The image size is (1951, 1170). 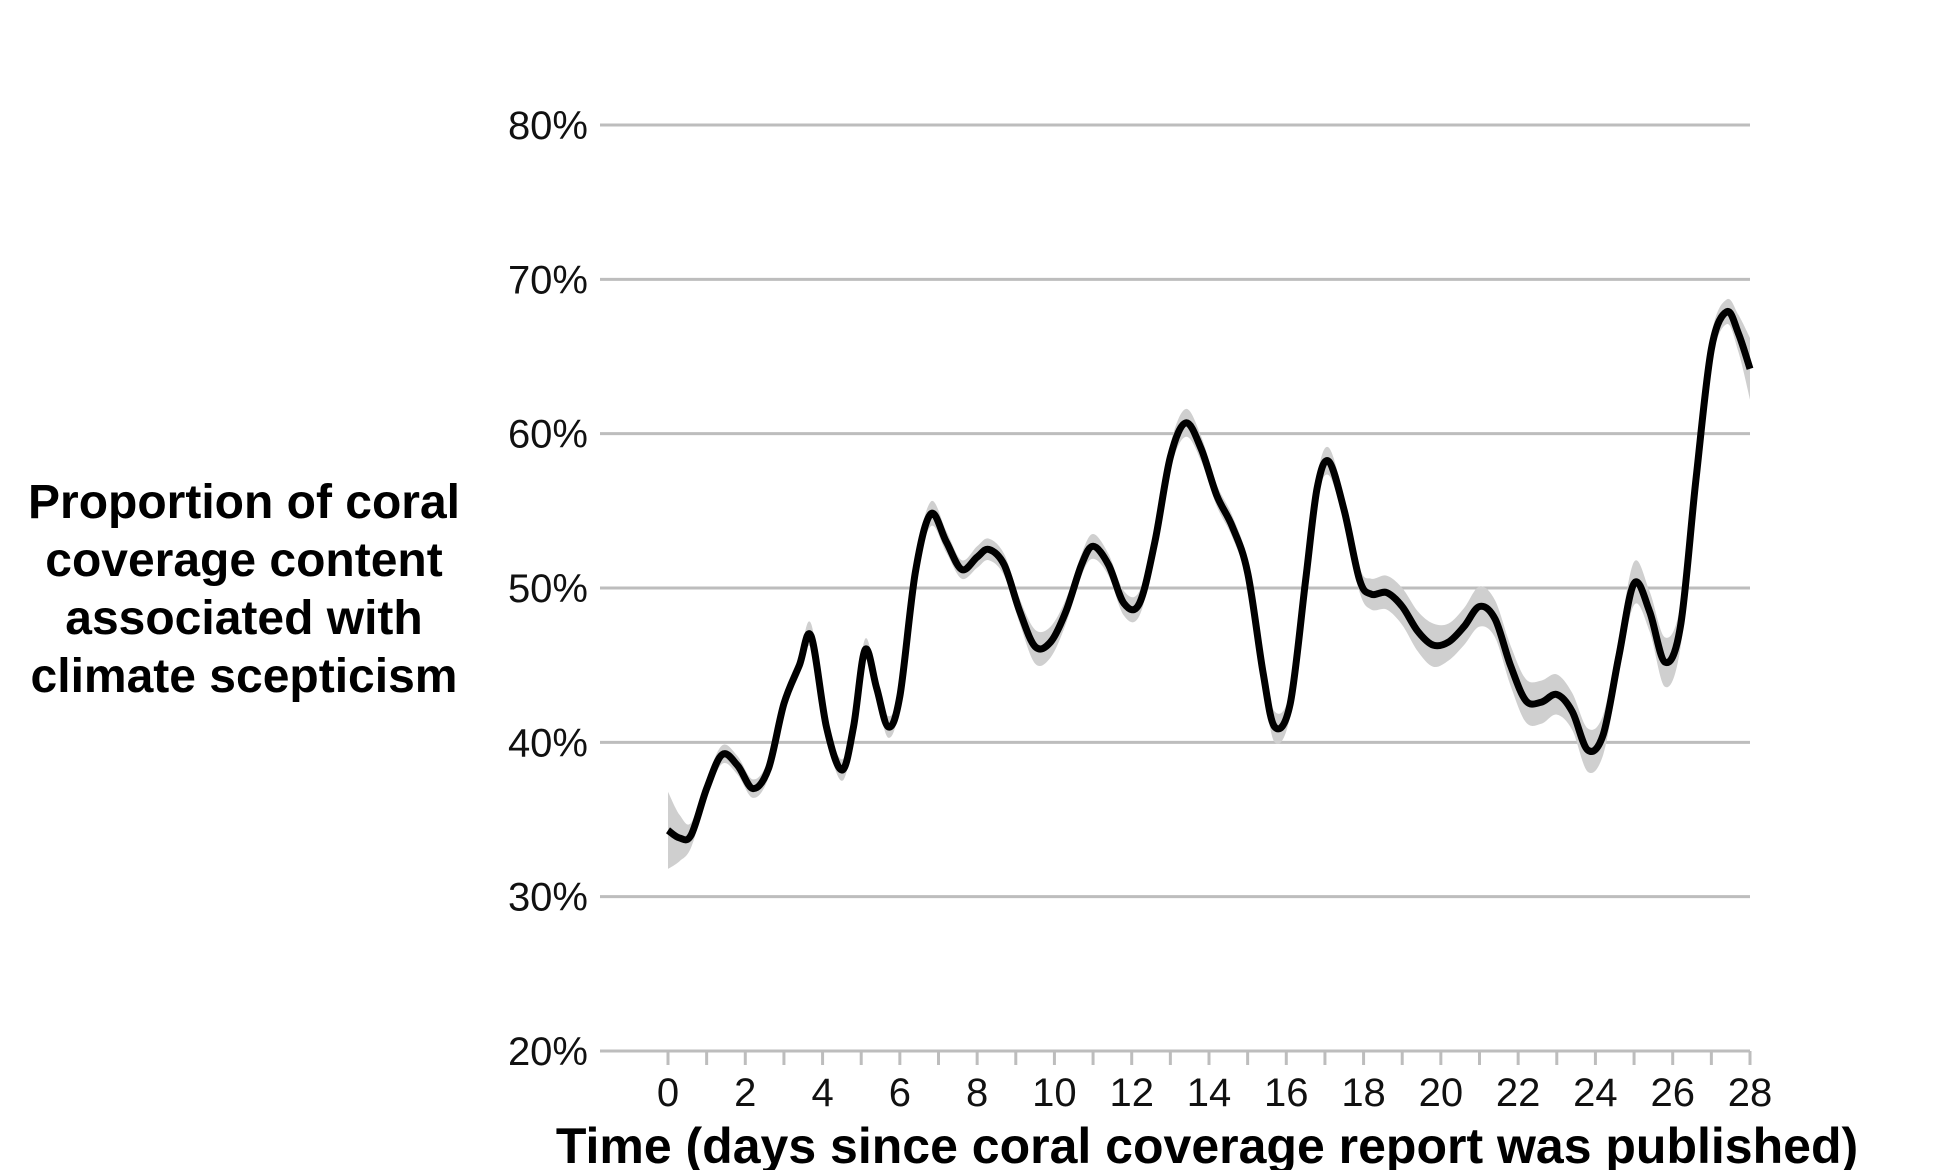 What do you see at coordinates (1363, 1093) in the screenshot?
I see `x-tick-label: 18` at bounding box center [1363, 1093].